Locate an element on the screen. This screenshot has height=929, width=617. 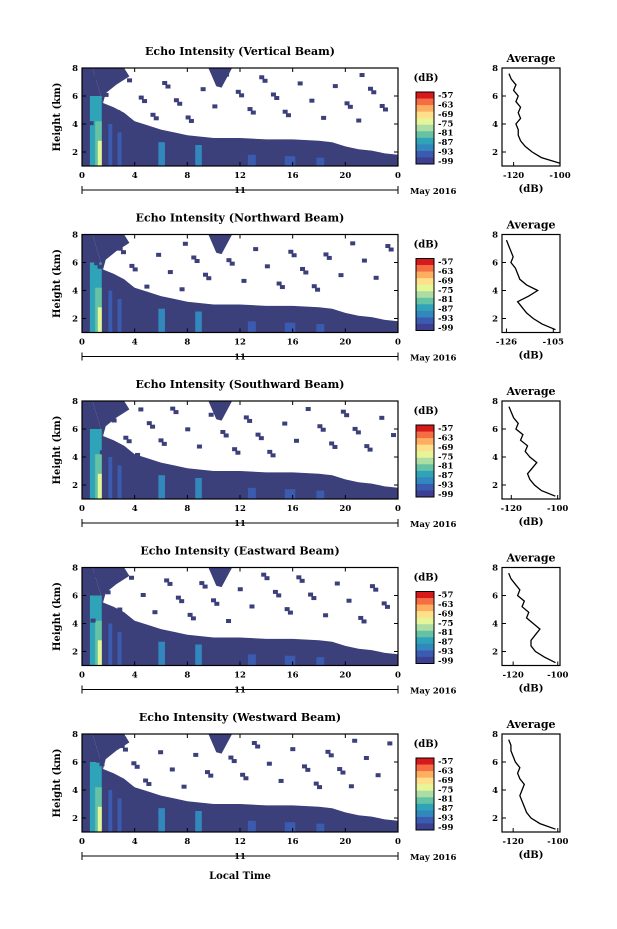
y-tick-label: 2 is located at coordinates (75, 153).